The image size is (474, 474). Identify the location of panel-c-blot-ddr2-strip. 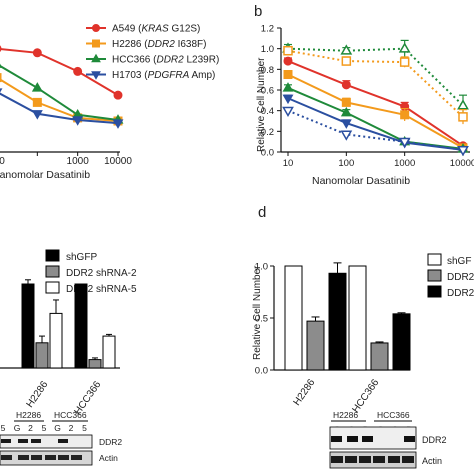
(46, 441).